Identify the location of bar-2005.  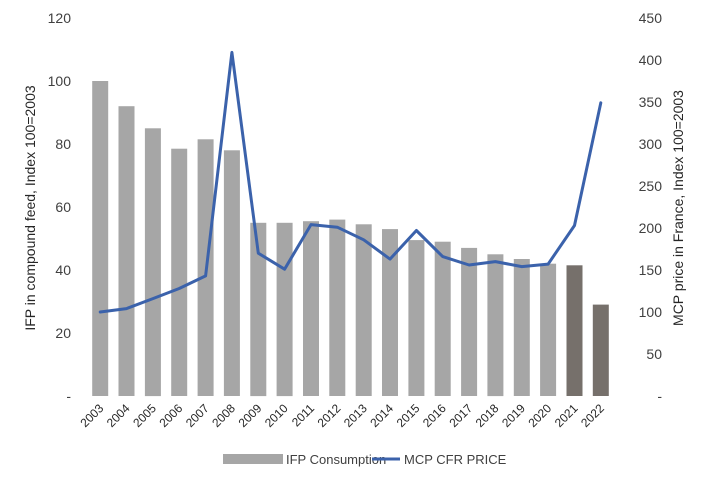
(152, 262).